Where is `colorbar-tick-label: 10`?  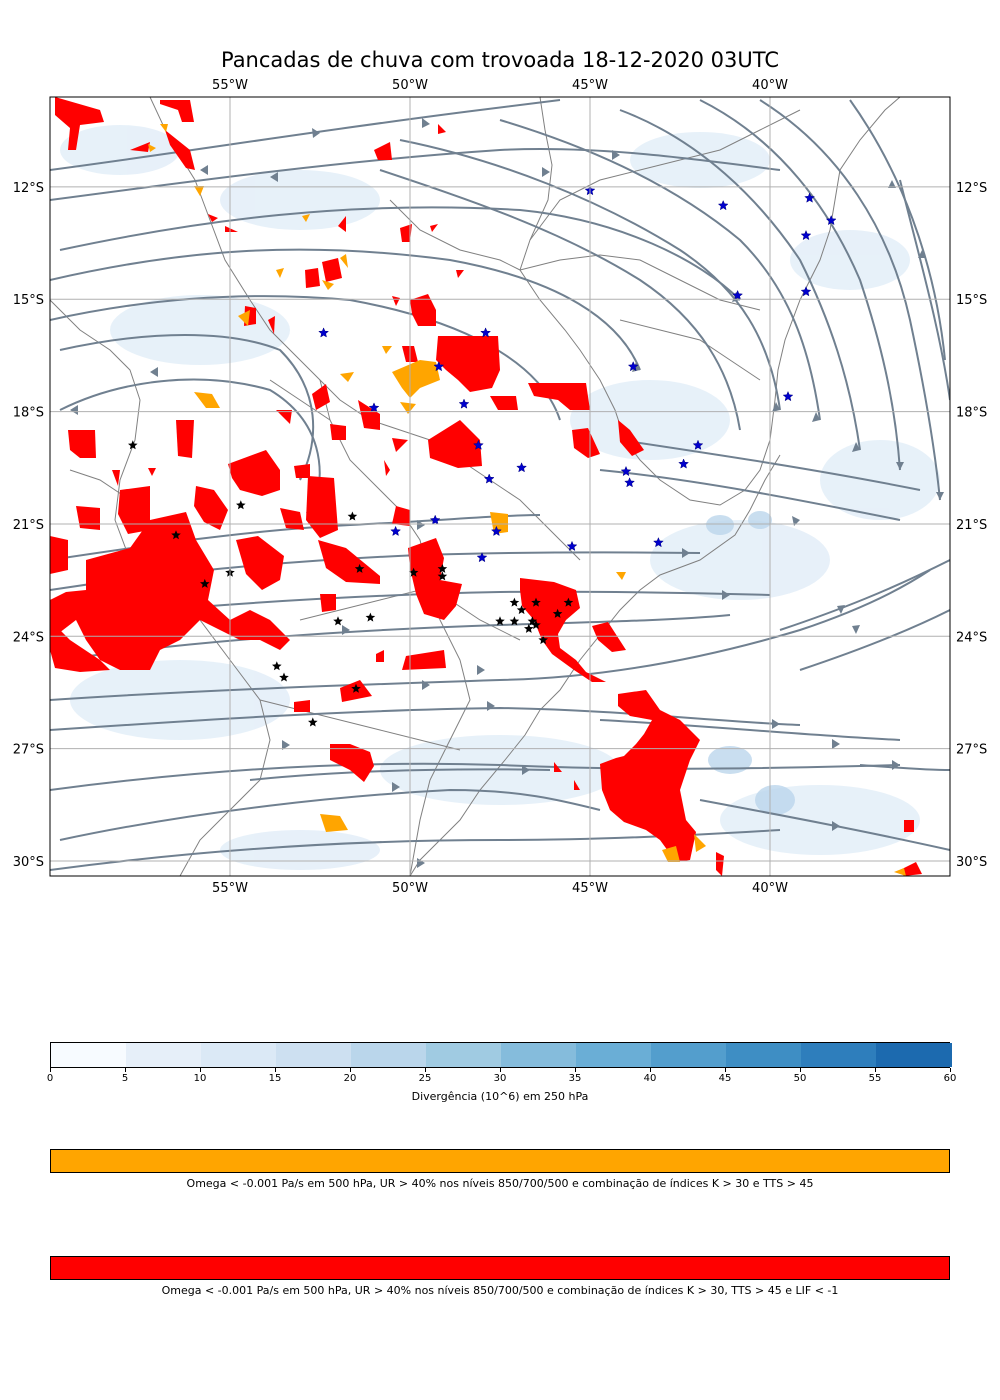 colorbar-tick-label: 10 is located at coordinates (200, 1078).